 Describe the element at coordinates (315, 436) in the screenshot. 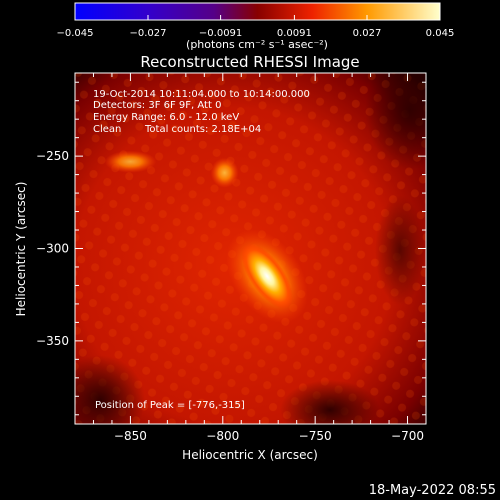

I see `x-tick-label: −750` at that location.